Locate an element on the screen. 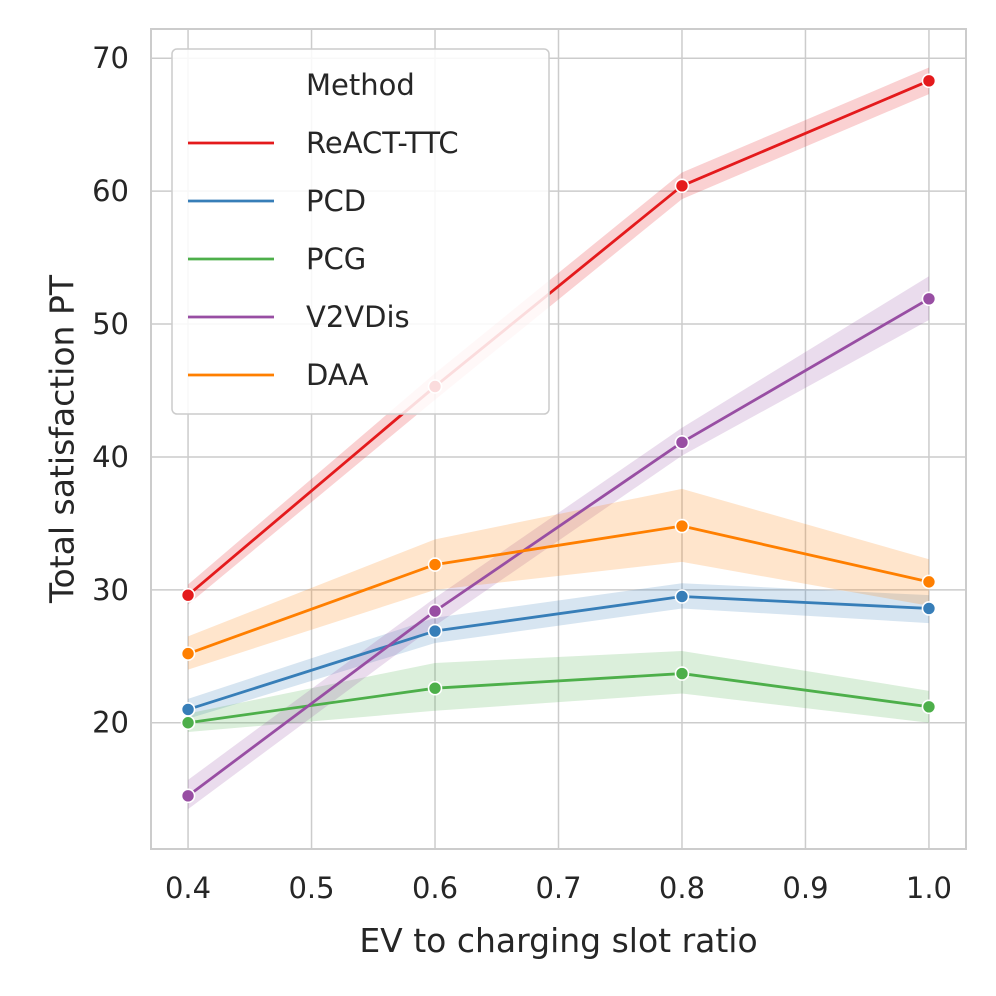 The image size is (996, 996). y-tick-label: 70 is located at coordinates (110, 58).